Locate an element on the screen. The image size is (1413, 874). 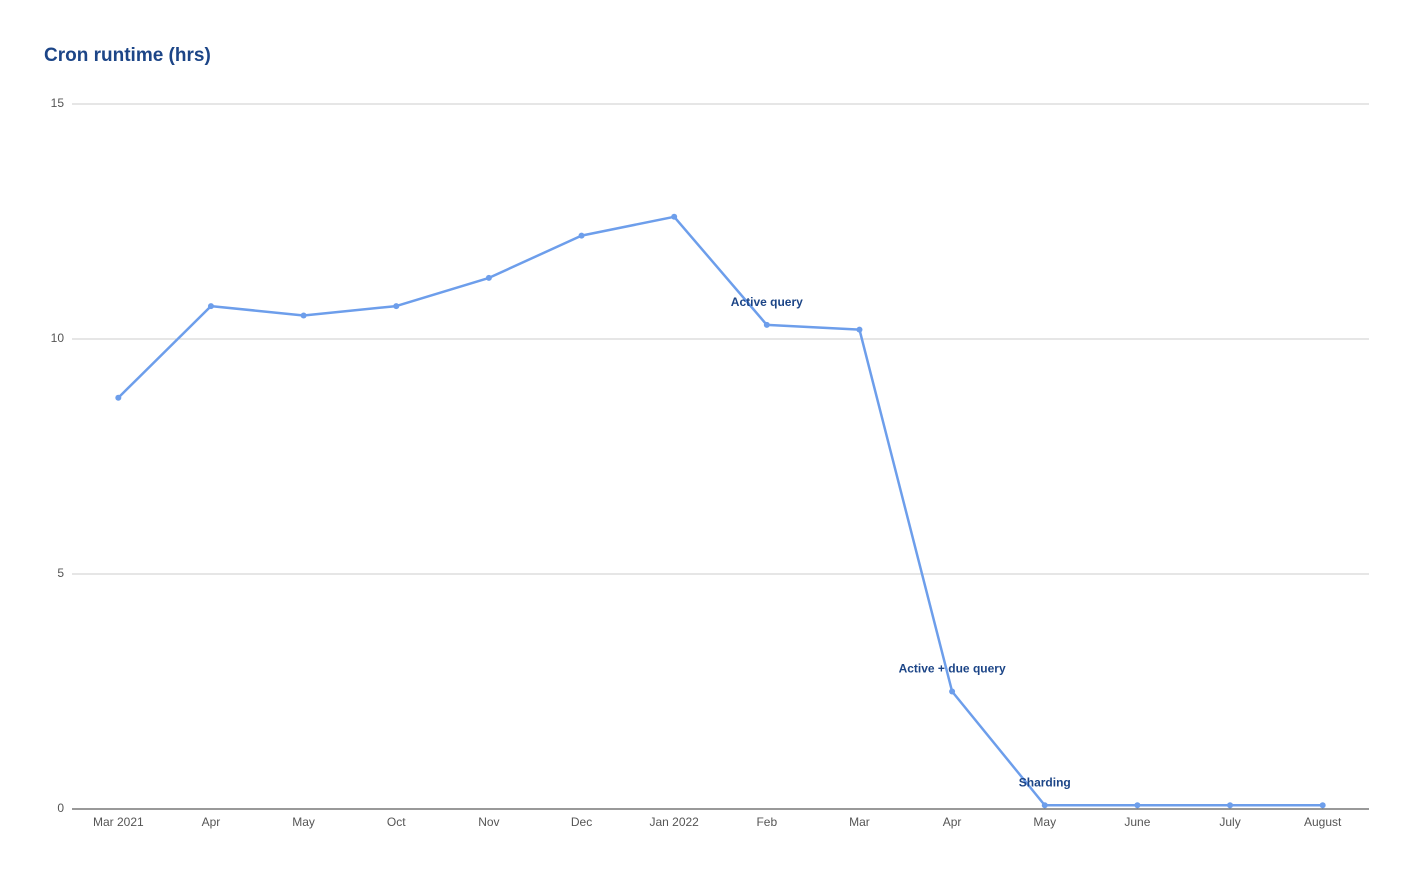
x-tick-label: June is located at coordinates (1137, 822).